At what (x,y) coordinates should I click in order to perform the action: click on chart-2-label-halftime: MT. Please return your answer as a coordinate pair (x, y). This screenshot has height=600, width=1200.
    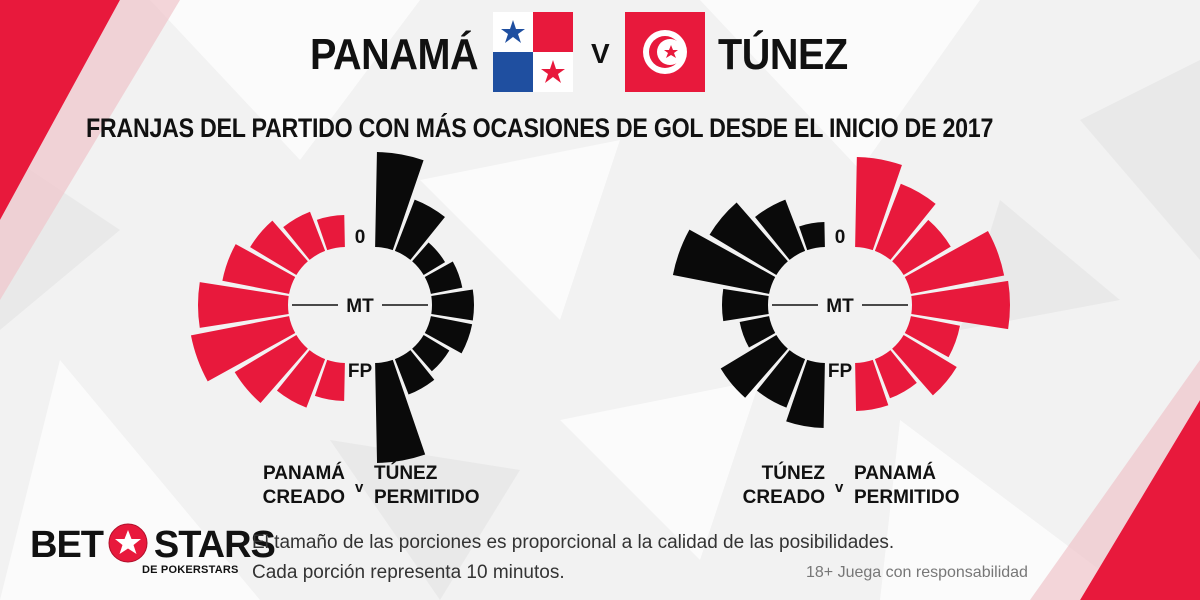
    Looking at the image, I should click on (840, 306).